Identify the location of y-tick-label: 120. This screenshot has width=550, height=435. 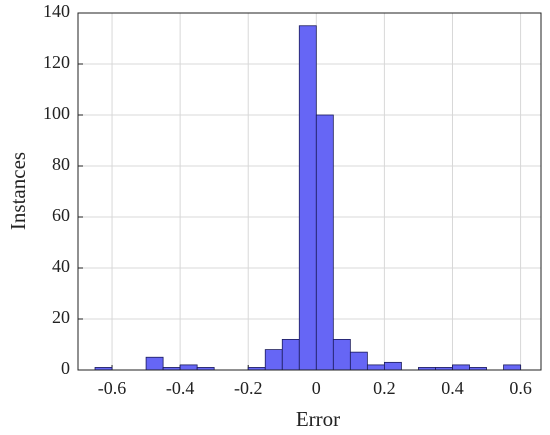
(56, 62).